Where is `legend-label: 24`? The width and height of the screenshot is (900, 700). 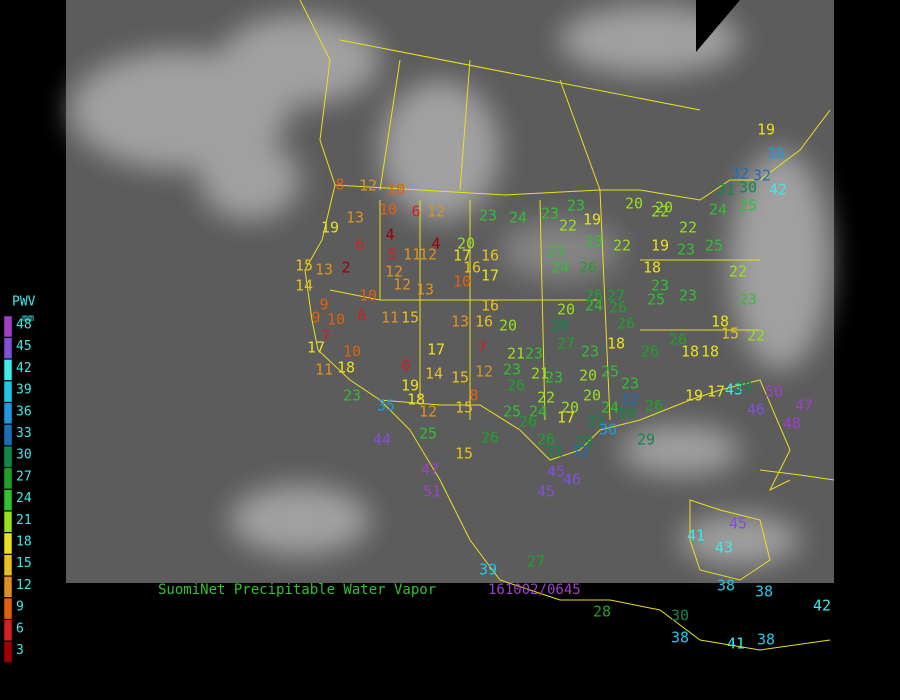 legend-label: 24 is located at coordinates (24, 498).